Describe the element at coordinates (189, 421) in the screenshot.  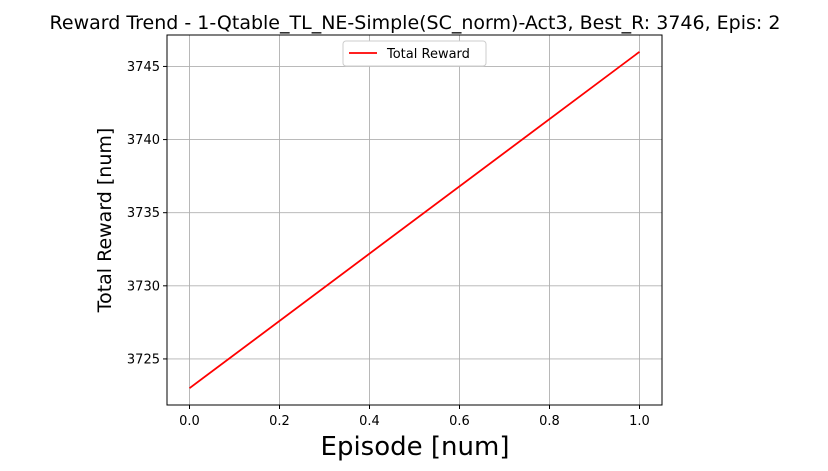
I see `x-tick-label: 0.0` at that location.